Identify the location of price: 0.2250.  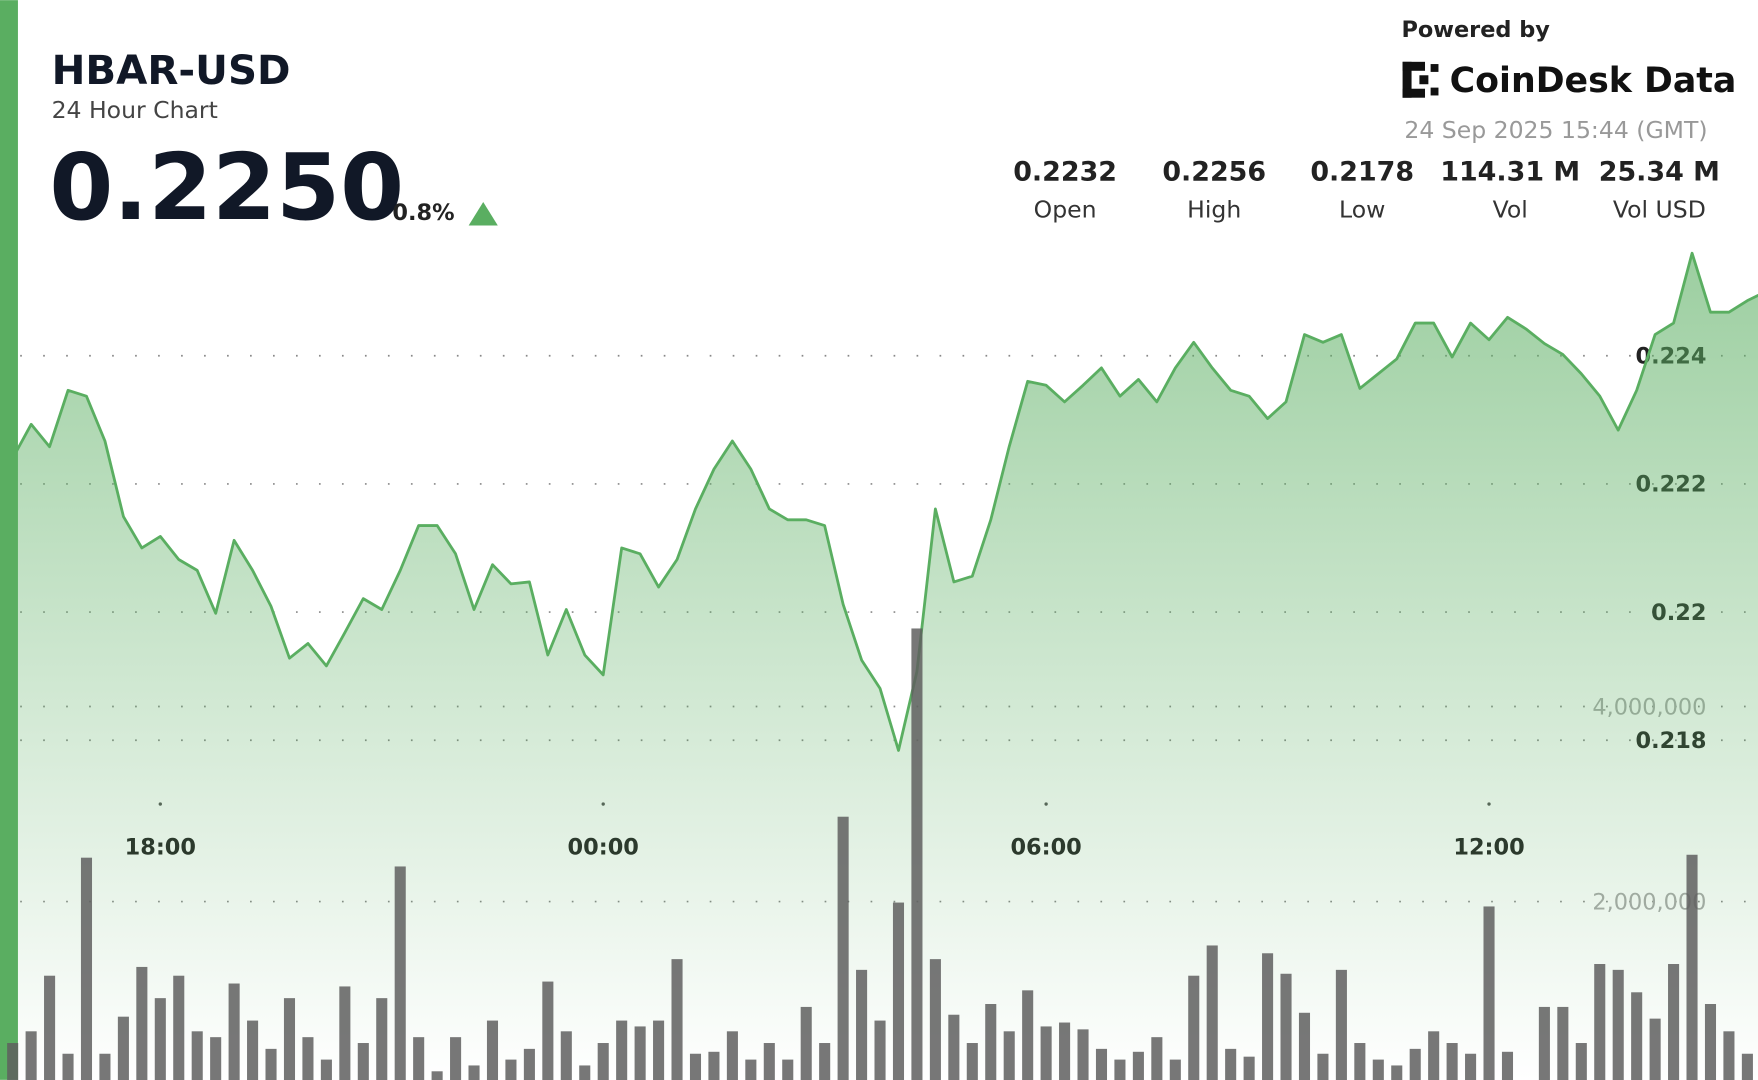
(226, 187).